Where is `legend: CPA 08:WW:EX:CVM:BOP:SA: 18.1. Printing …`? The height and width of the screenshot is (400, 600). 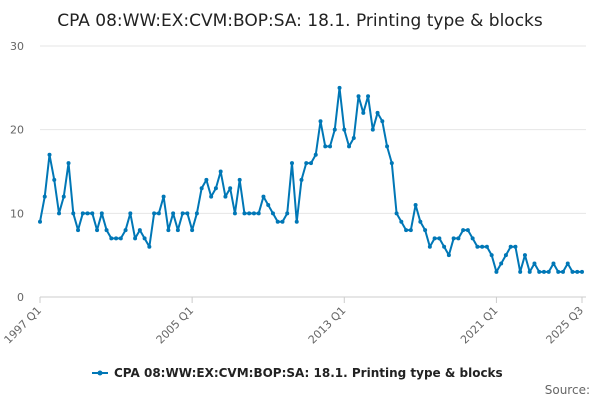
legend: CPA 08:WW:EX:CVM:BOP:SA: 18.1. Printing … is located at coordinates (297, 373).